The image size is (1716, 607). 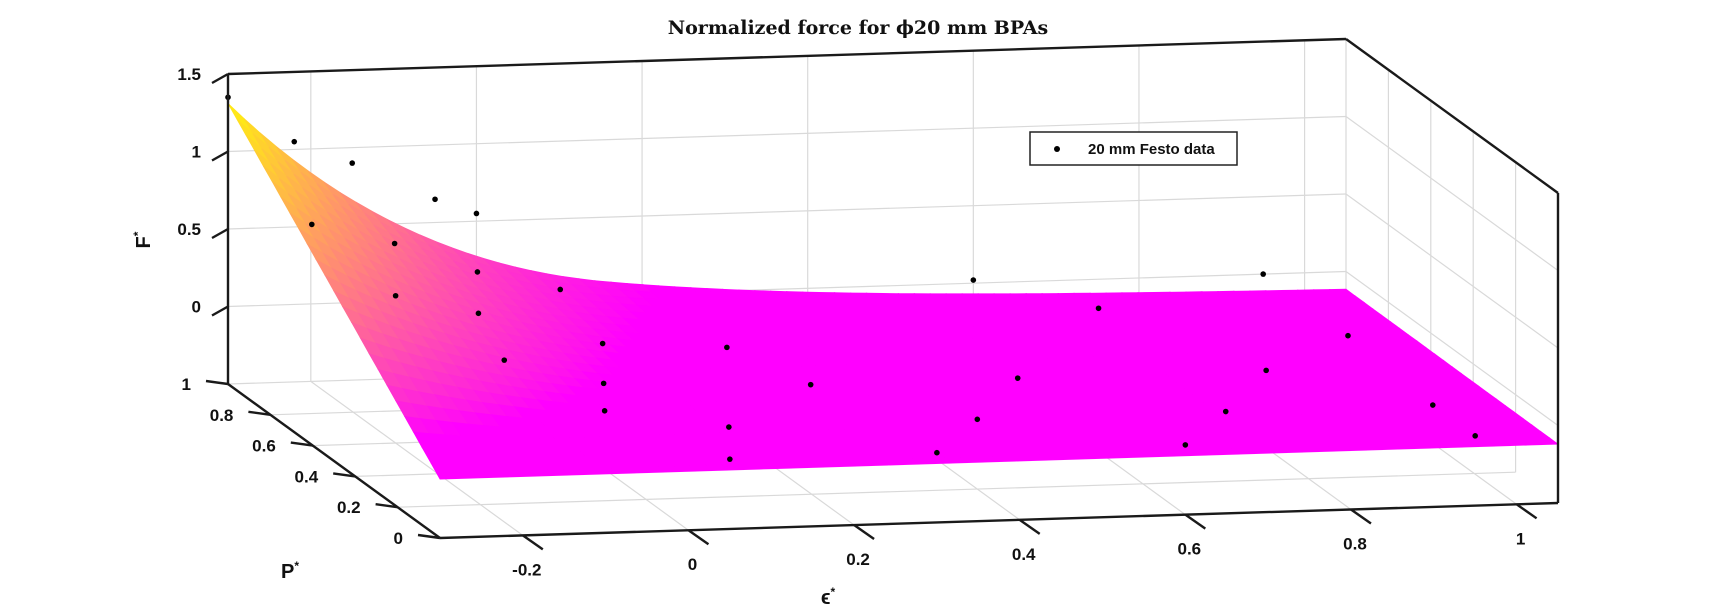 What do you see at coordinates (186, 384) in the screenshot?
I see `y-tick-label: 1` at bounding box center [186, 384].